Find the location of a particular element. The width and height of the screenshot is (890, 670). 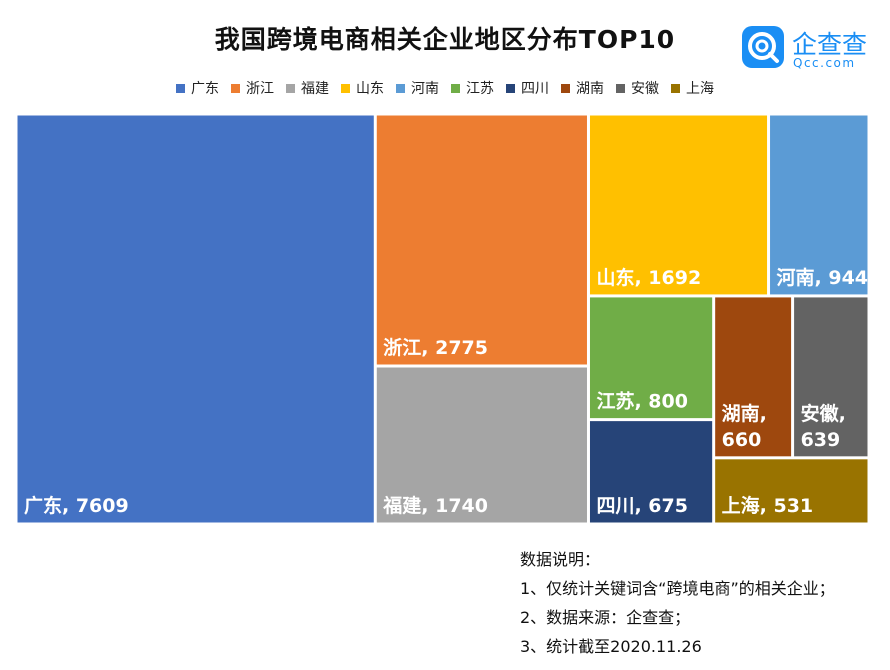

legend-label: 江苏 is located at coordinates (480, 89).